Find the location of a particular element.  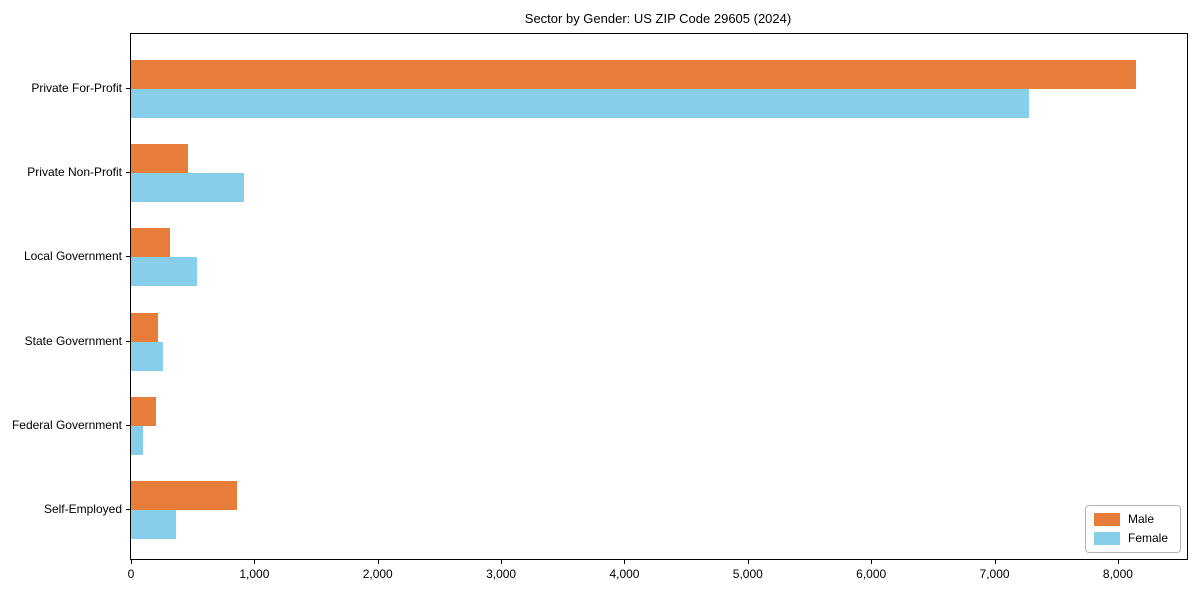

bar-male-self-employed is located at coordinates (184, 495).